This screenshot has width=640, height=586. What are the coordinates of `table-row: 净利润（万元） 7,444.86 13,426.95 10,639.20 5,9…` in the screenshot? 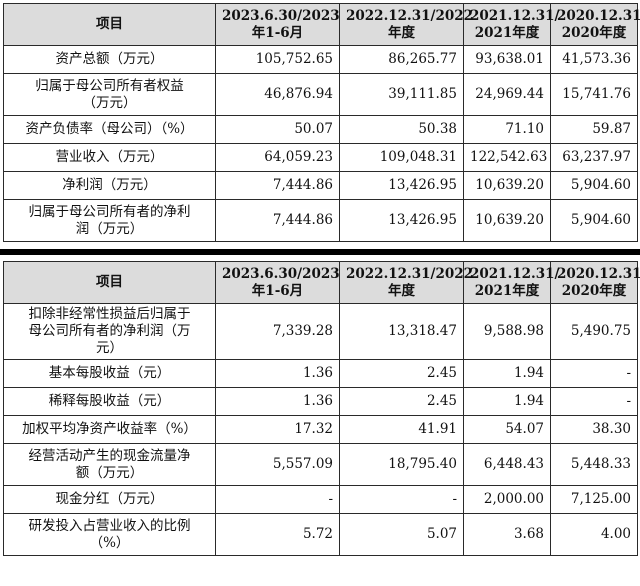 It's located at (320, 185).